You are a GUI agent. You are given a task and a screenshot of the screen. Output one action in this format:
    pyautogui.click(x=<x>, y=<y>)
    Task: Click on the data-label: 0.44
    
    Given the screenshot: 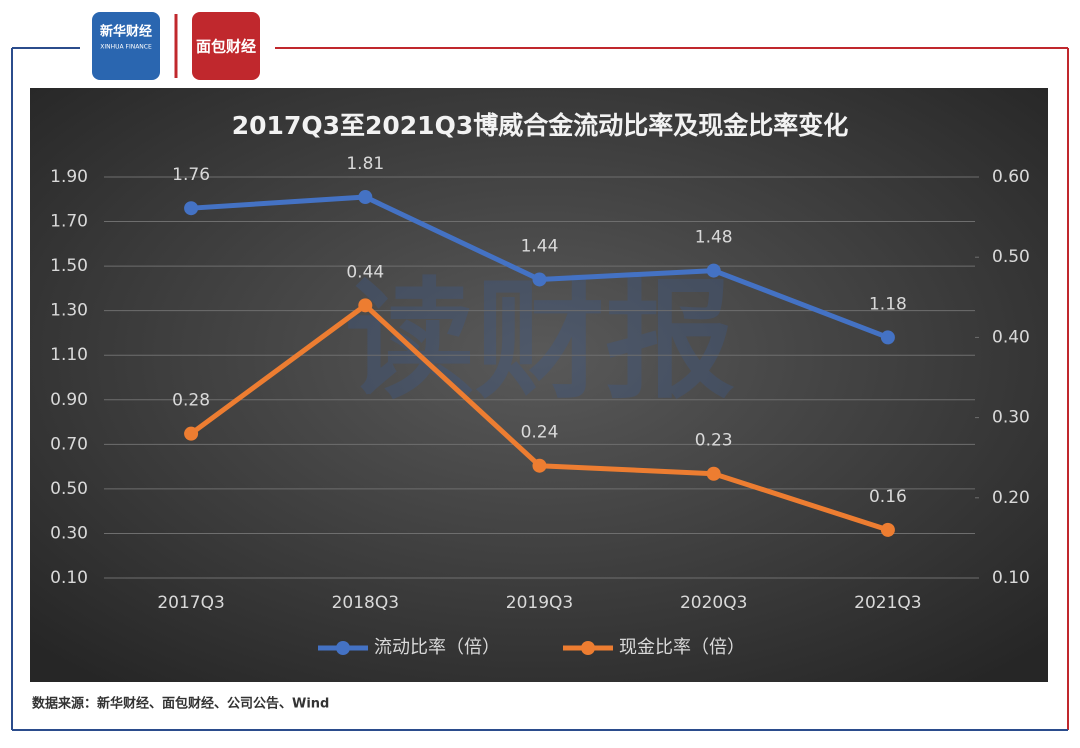 What is the action you would take?
    pyautogui.click(x=365, y=272)
    